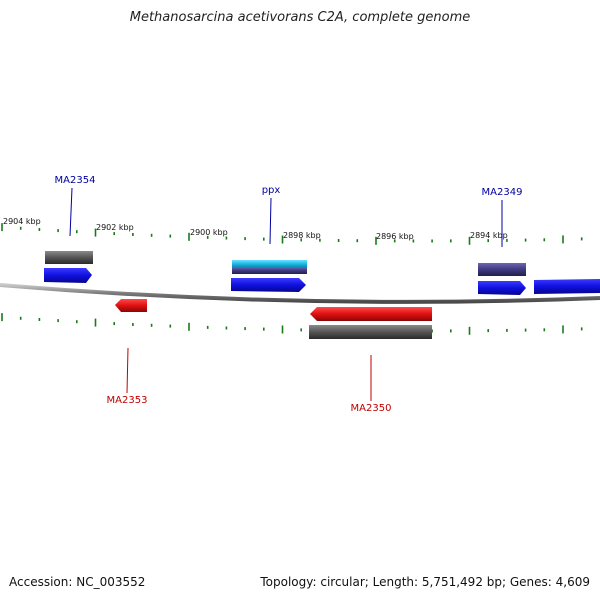 This screenshot has height=600, width=600. I want to click on scale-label-2894: 2894 kbp, so click(489, 235).